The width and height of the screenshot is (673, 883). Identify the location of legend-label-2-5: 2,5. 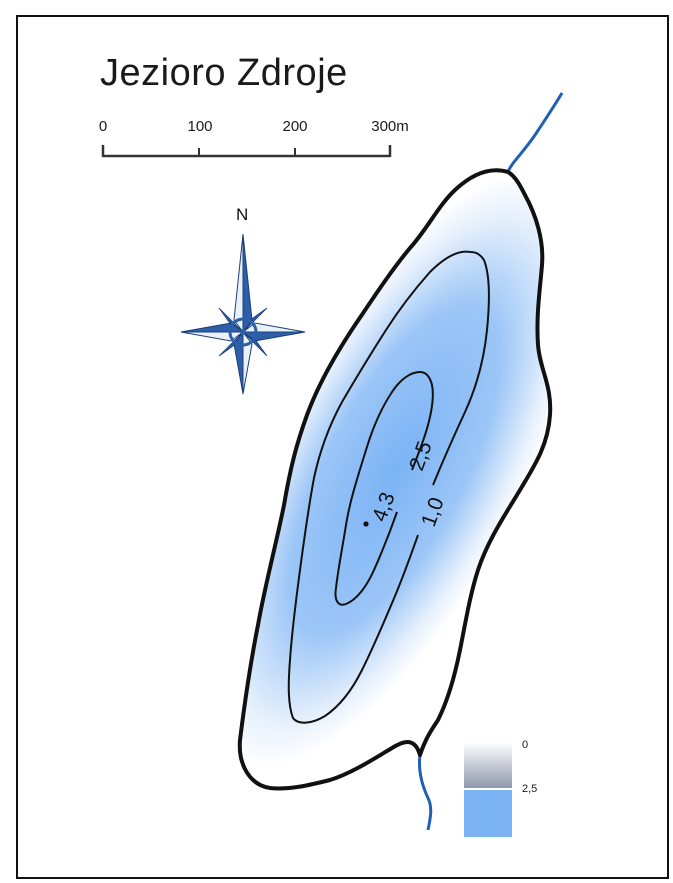
(530, 789).